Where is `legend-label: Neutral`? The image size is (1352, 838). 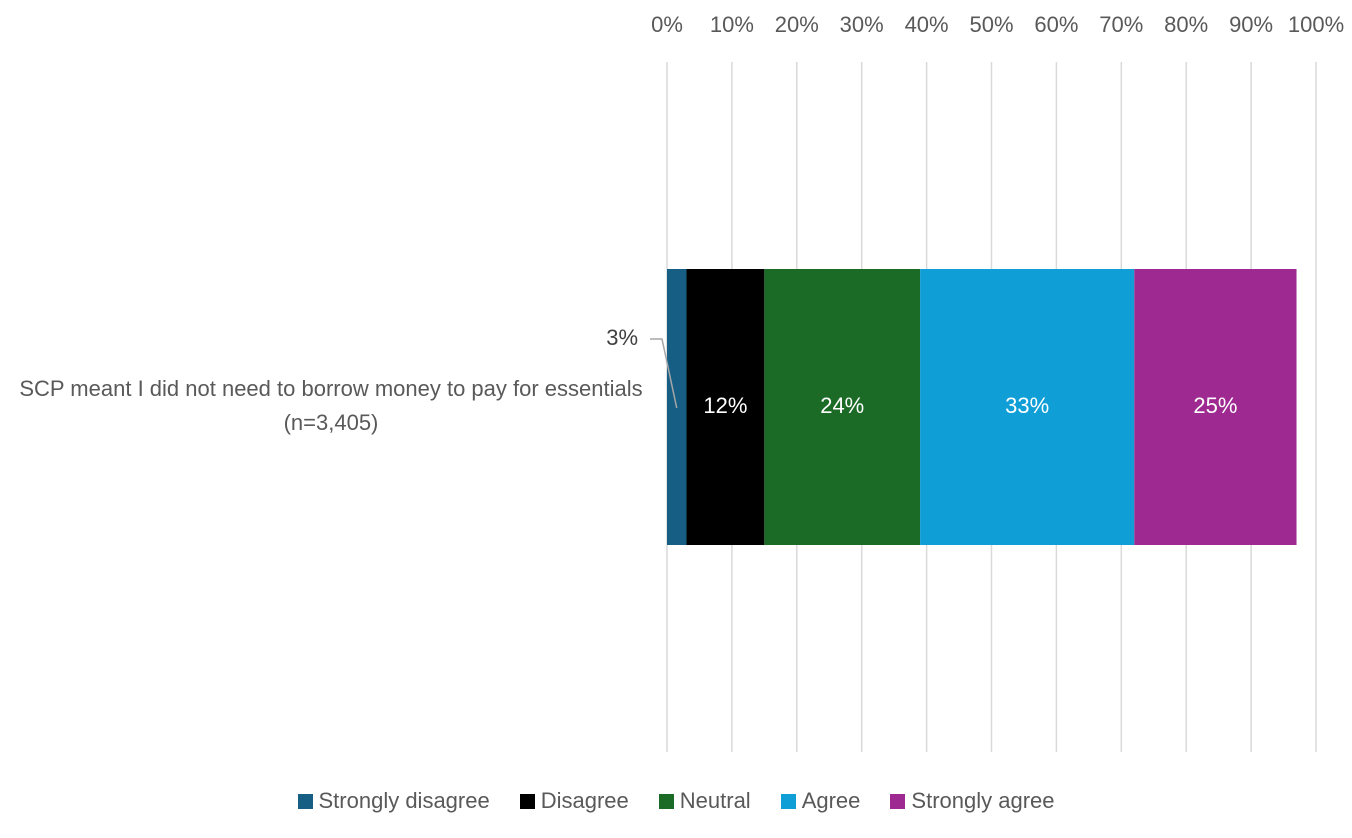
legend-label: Neutral is located at coordinates (715, 800).